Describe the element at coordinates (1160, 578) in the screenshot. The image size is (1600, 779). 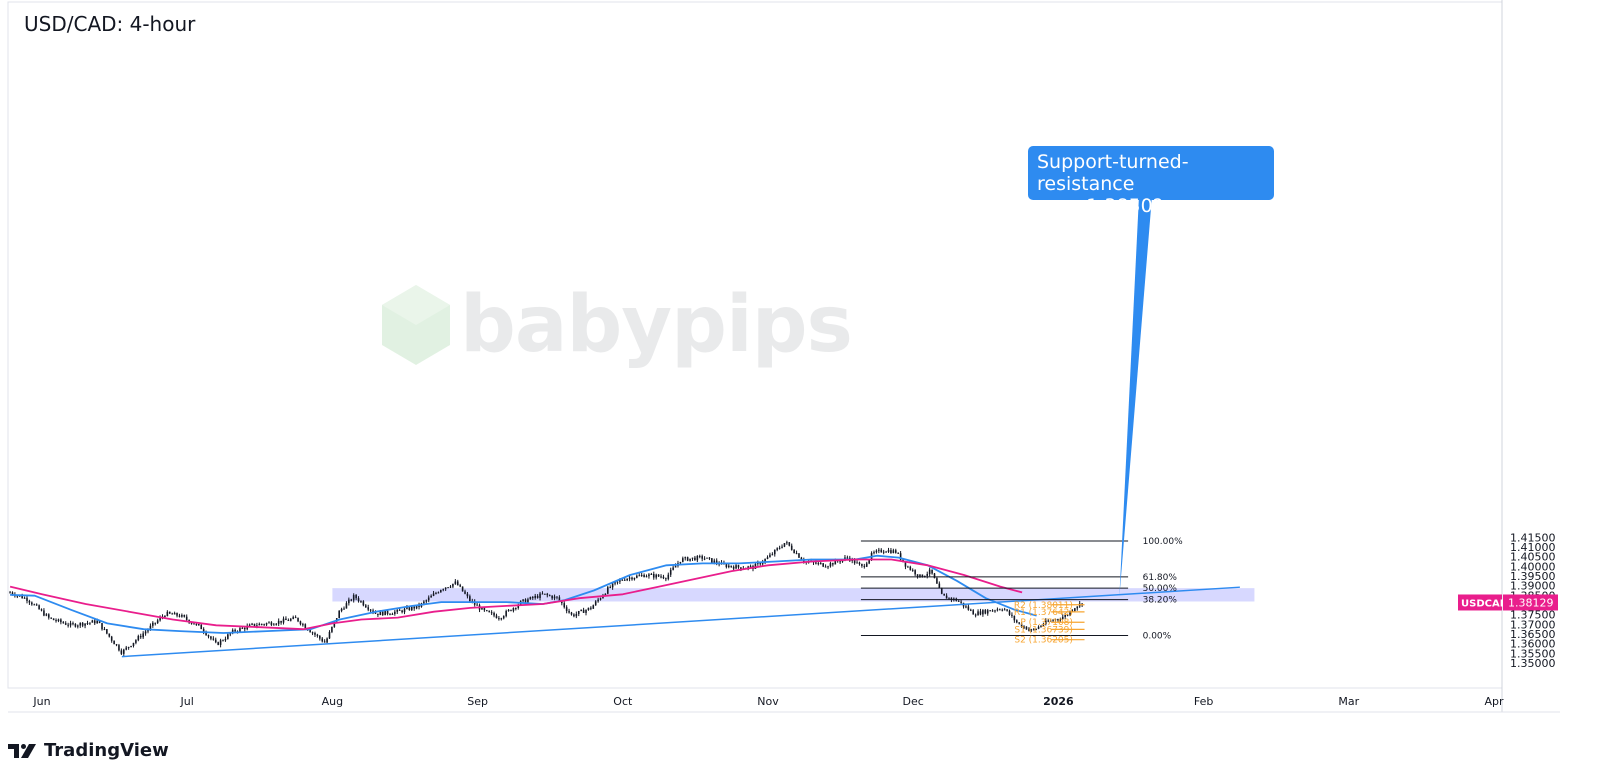
I see `fib-level-label: 61.80%` at that location.